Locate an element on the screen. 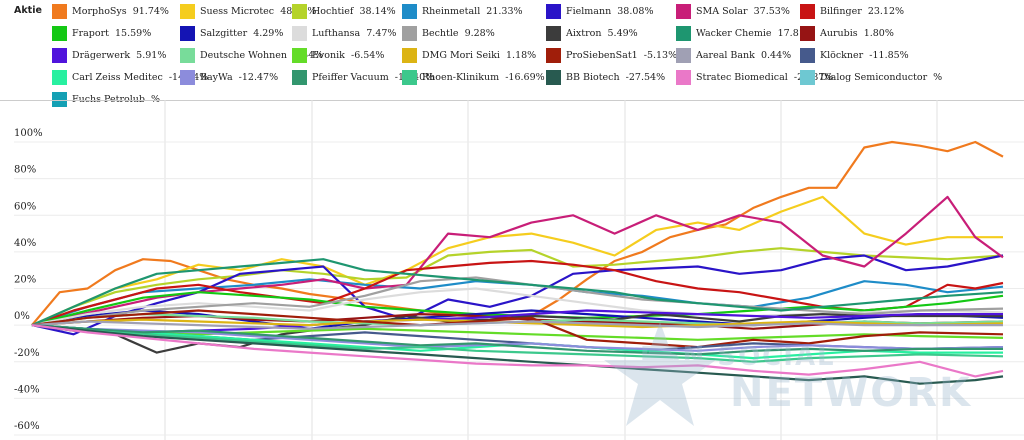  legend-item: Bilfinger 23.12% is located at coordinates (852, 11).